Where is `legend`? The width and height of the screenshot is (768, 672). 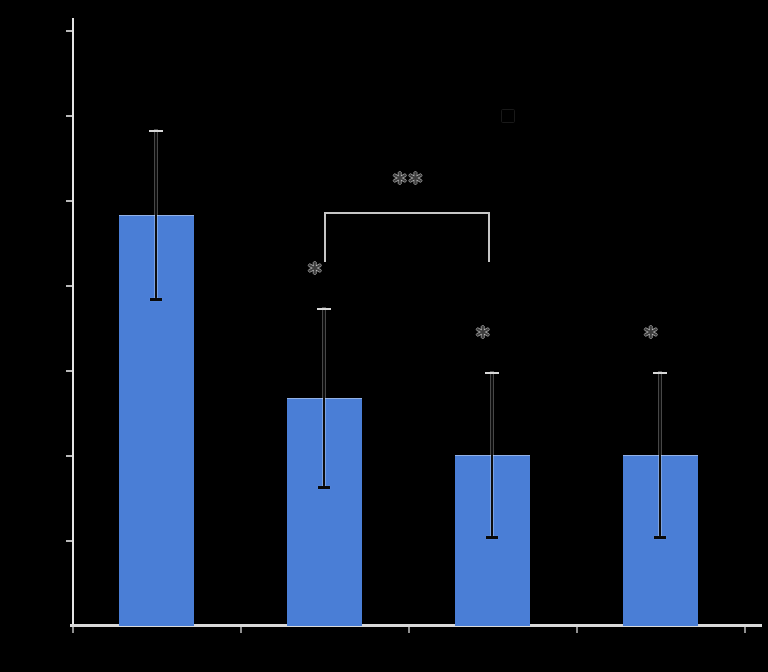 legend is located at coordinates (511, 116).